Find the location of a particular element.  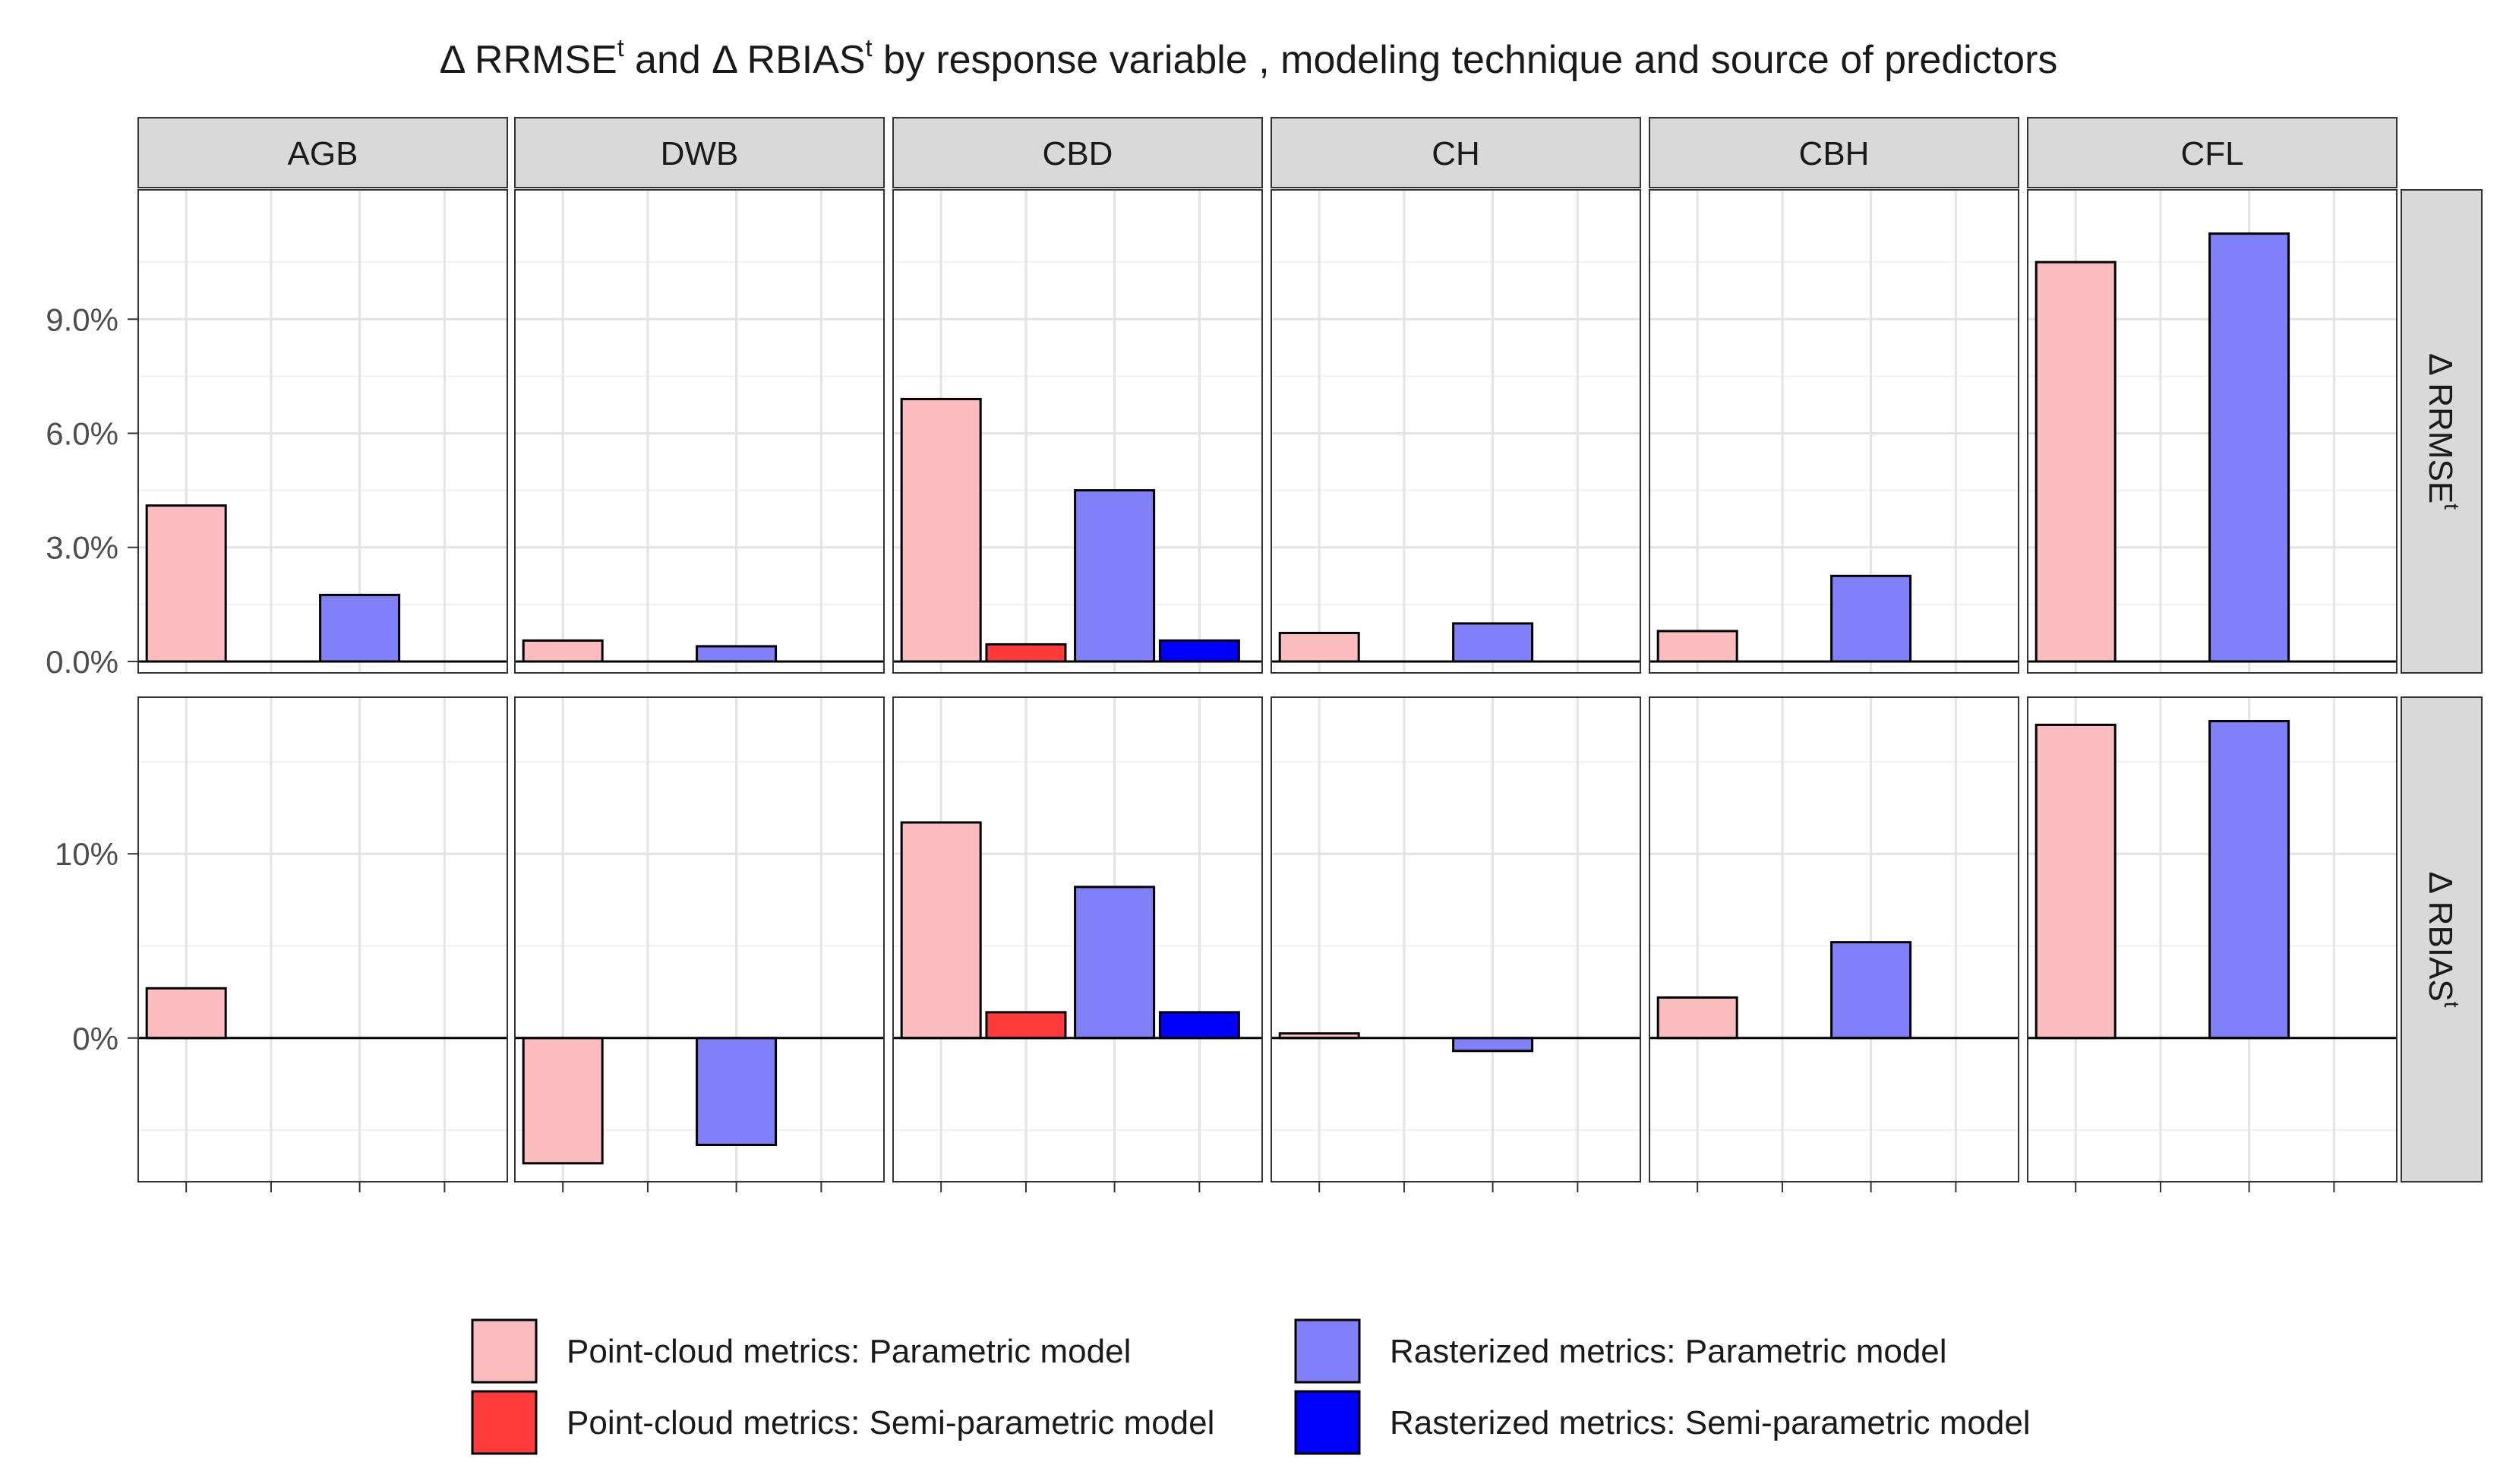

y-tick-label: 10% is located at coordinates (86, 854).